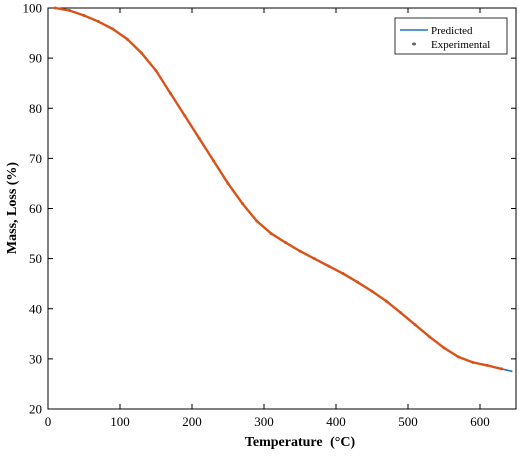 This screenshot has width=519, height=457. I want to click on legend-box, so click(451, 36).